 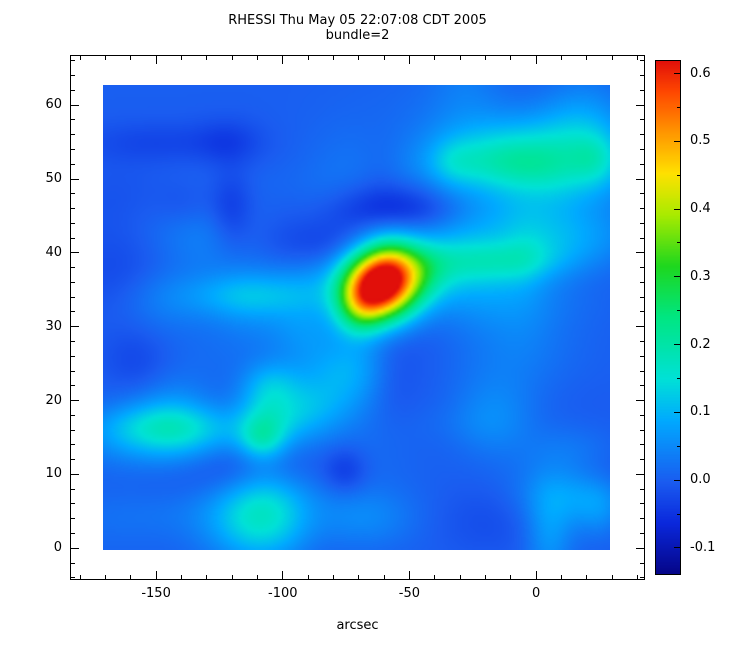 I want to click on y-tick-label: 10, so click(x=53, y=474).